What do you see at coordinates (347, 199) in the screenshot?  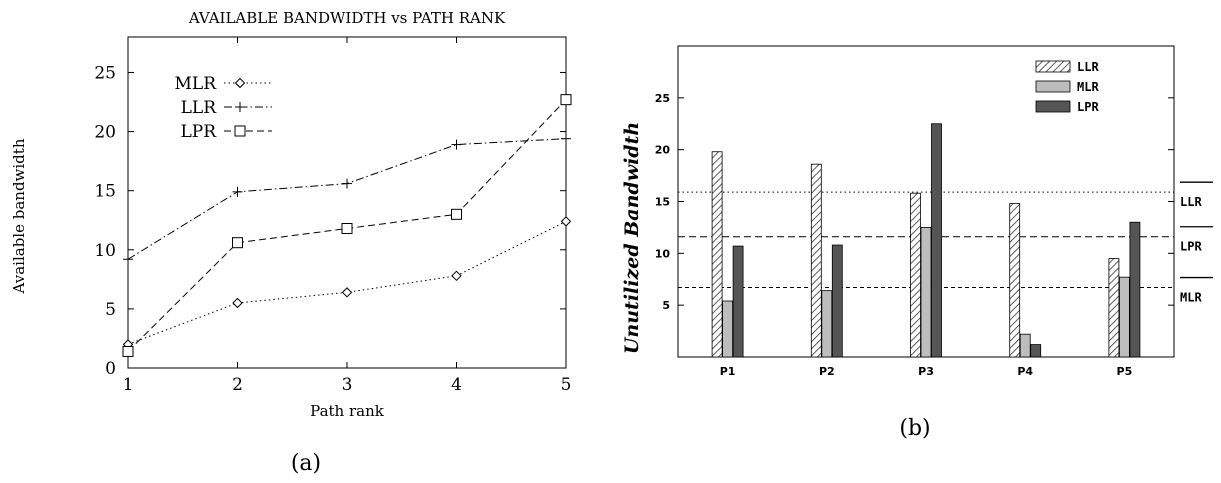 I see `series-line-llr` at bounding box center [347, 199].